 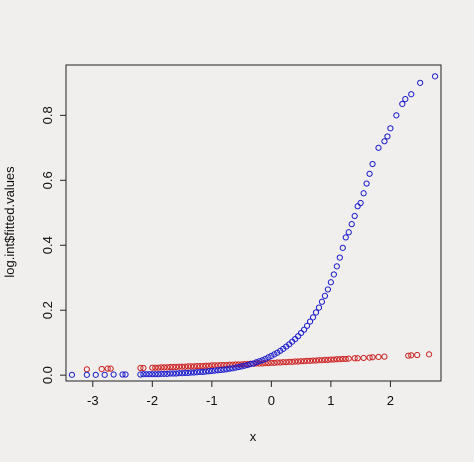 I want to click on y-tick-label: 0.0, so click(x=47, y=375).